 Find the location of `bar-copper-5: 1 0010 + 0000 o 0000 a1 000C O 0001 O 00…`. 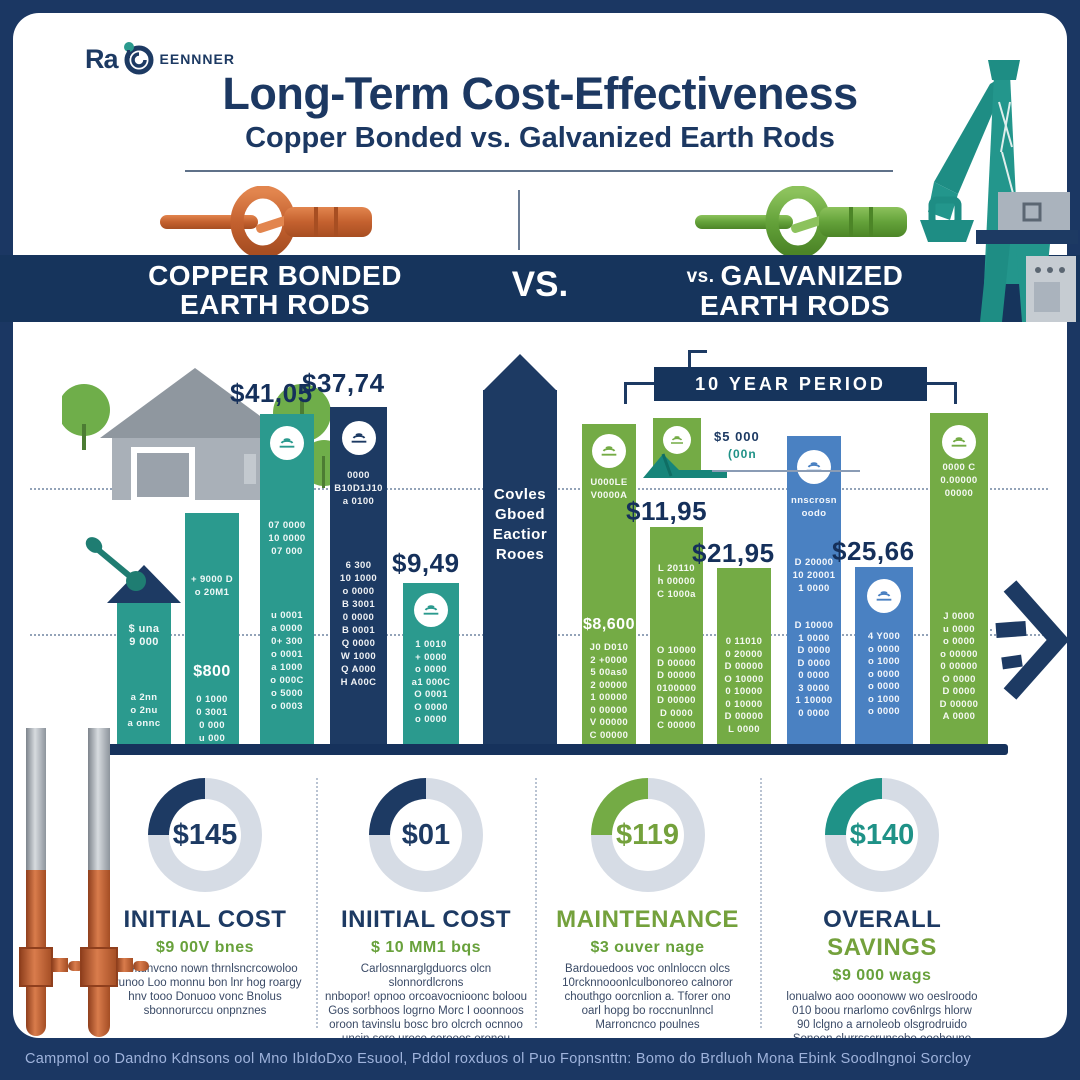

bar-copper-5: 1 0010 + 0000 o 0000 a1 000C O 0001 O 00… is located at coordinates (431, 663).